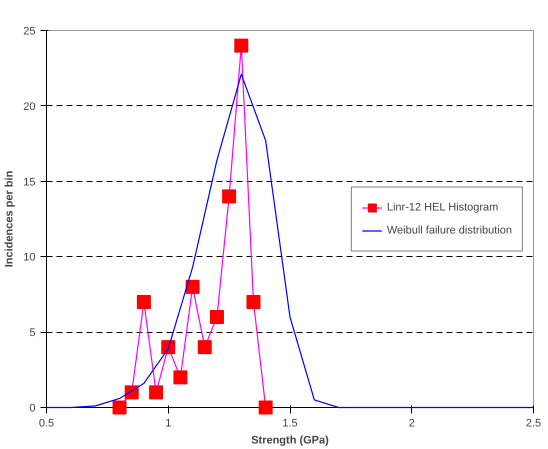 Image resolution: width=548 pixels, height=449 pixels. What do you see at coordinates (168, 424) in the screenshot?
I see `x-tick-label: 1` at bounding box center [168, 424].